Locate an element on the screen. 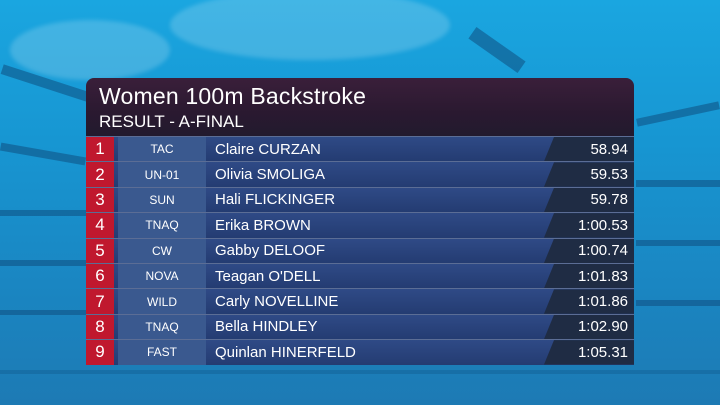  result-row: 6 NOVA Teagan O'DELL 1:01.83 is located at coordinates (360, 275).